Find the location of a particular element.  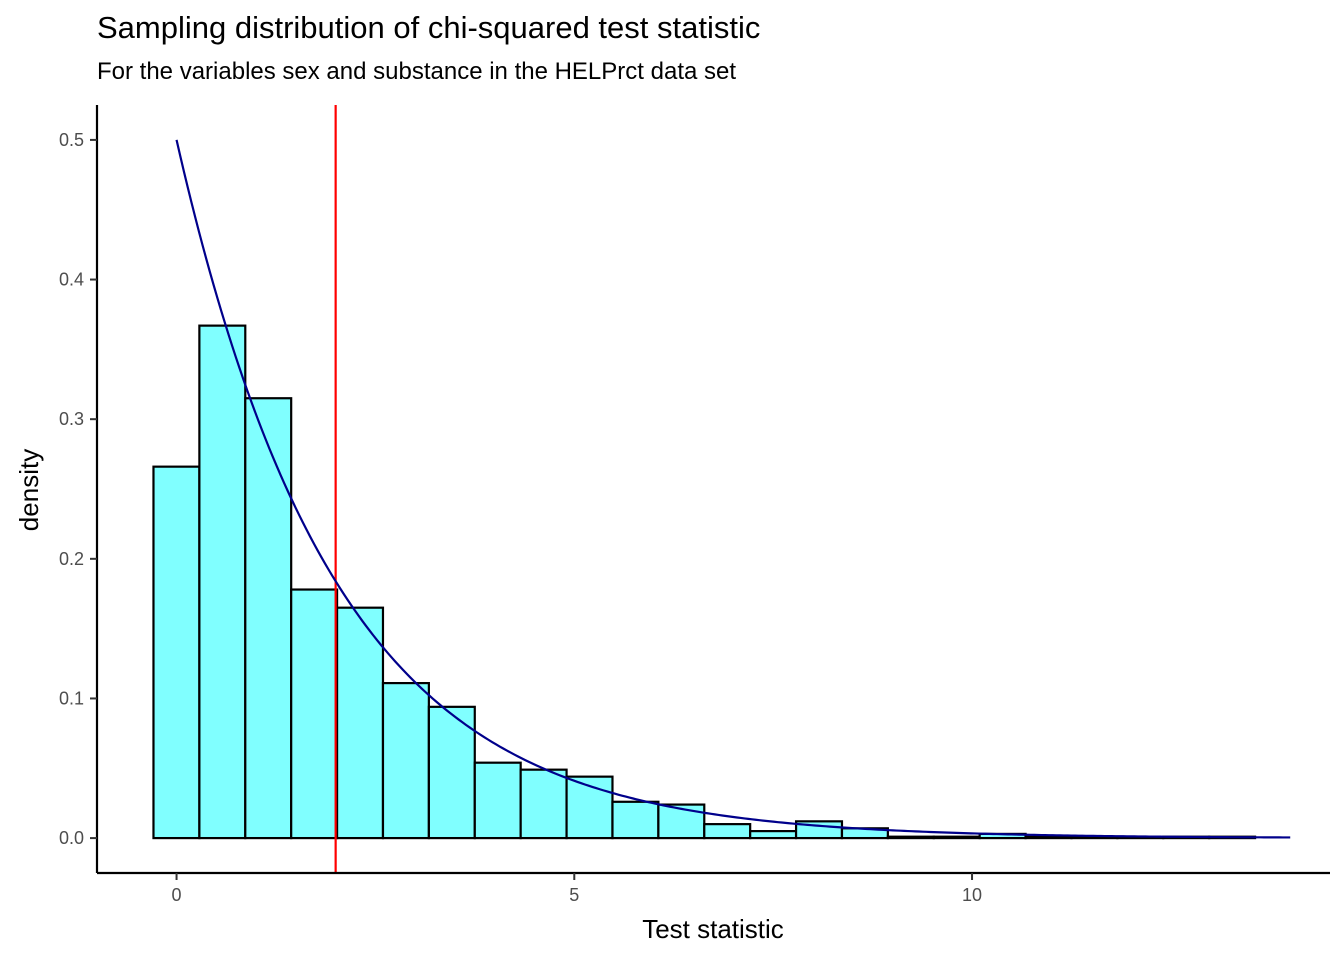

x-axis-title: Test statistic is located at coordinates (713, 929).